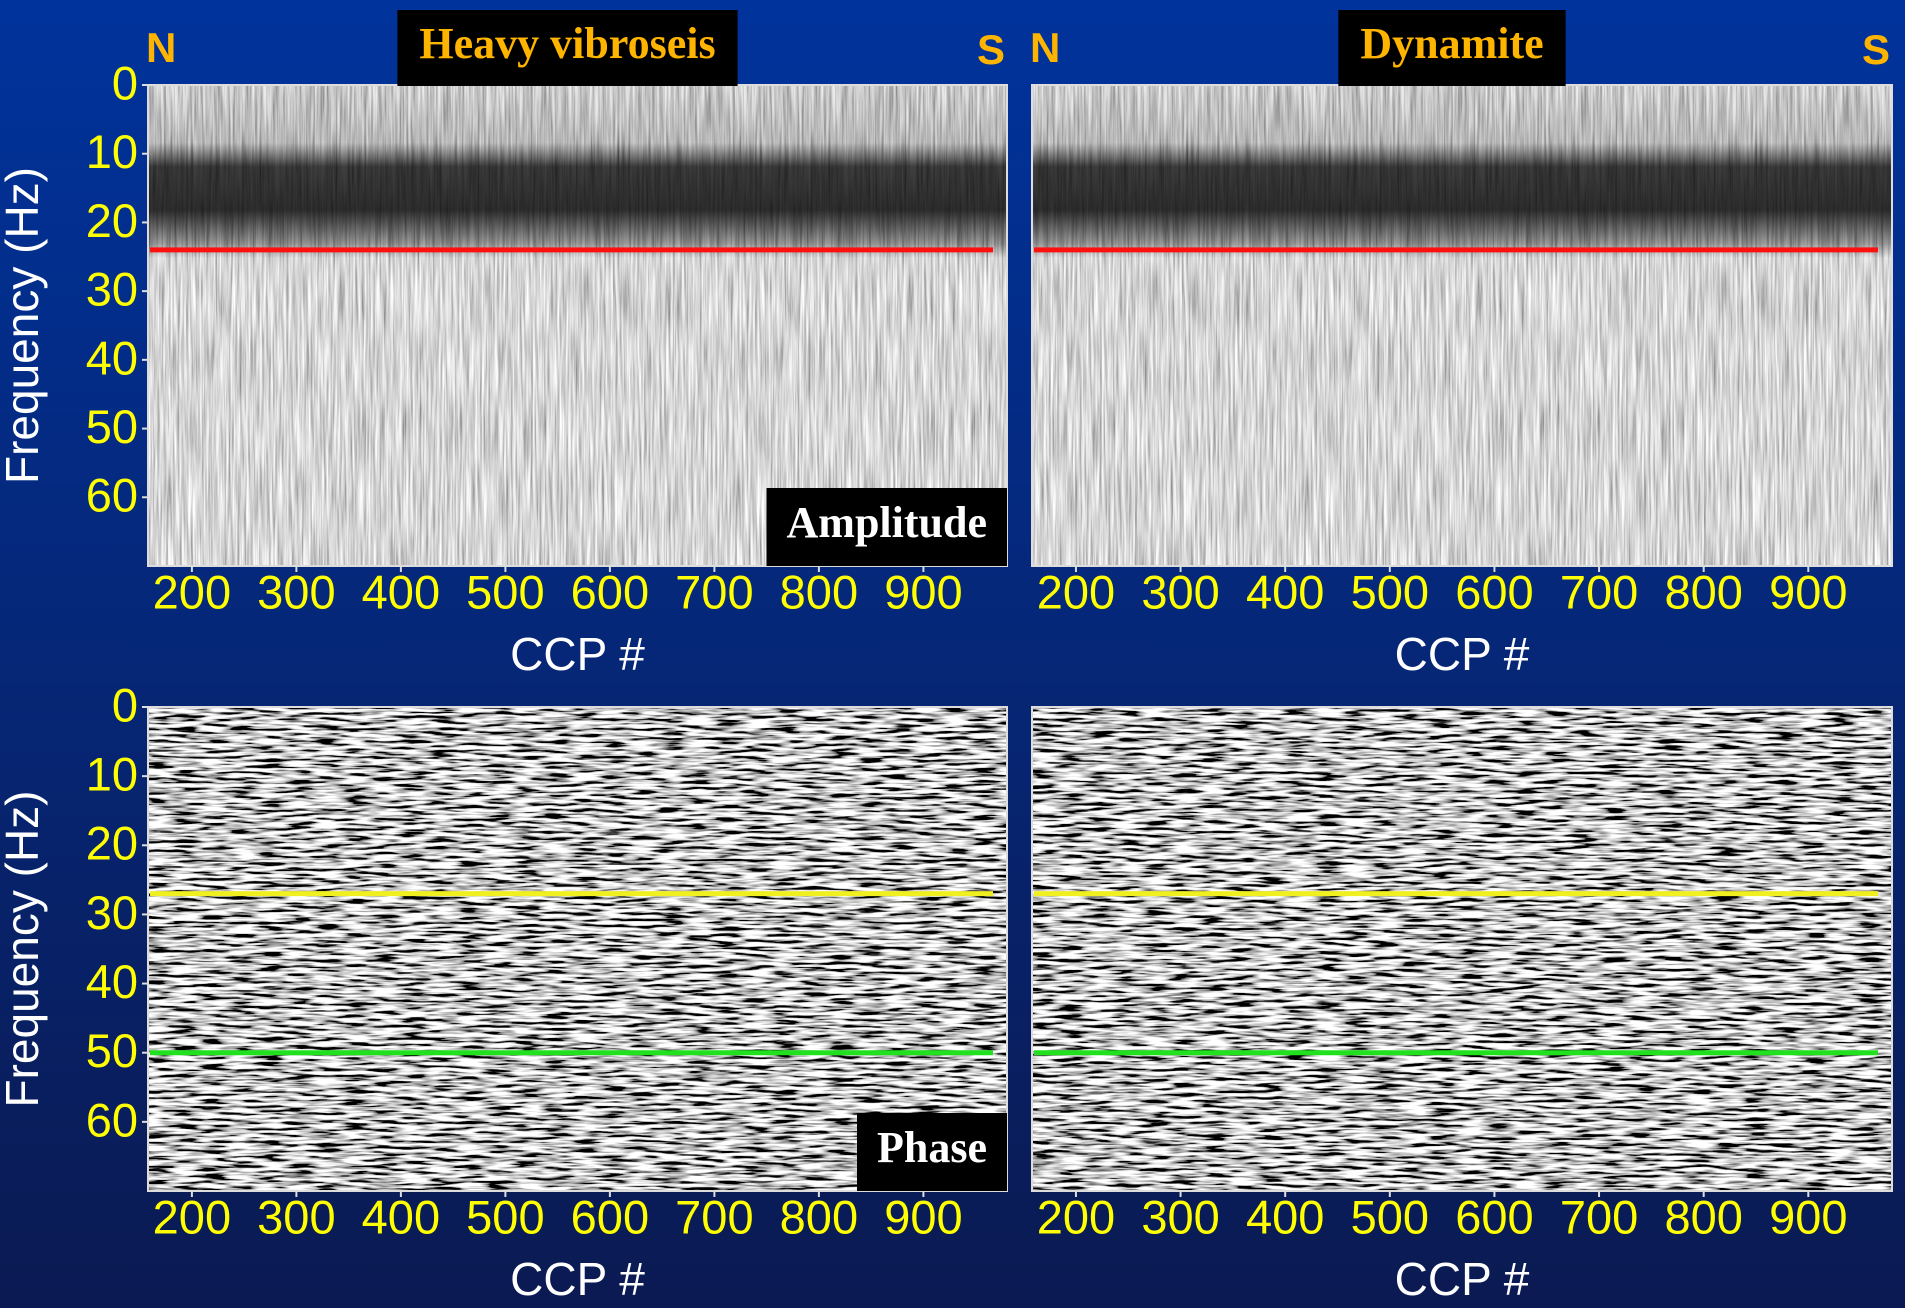  What do you see at coordinates (932, 1147) in the screenshot?
I see `panel-tag: Phase` at bounding box center [932, 1147].